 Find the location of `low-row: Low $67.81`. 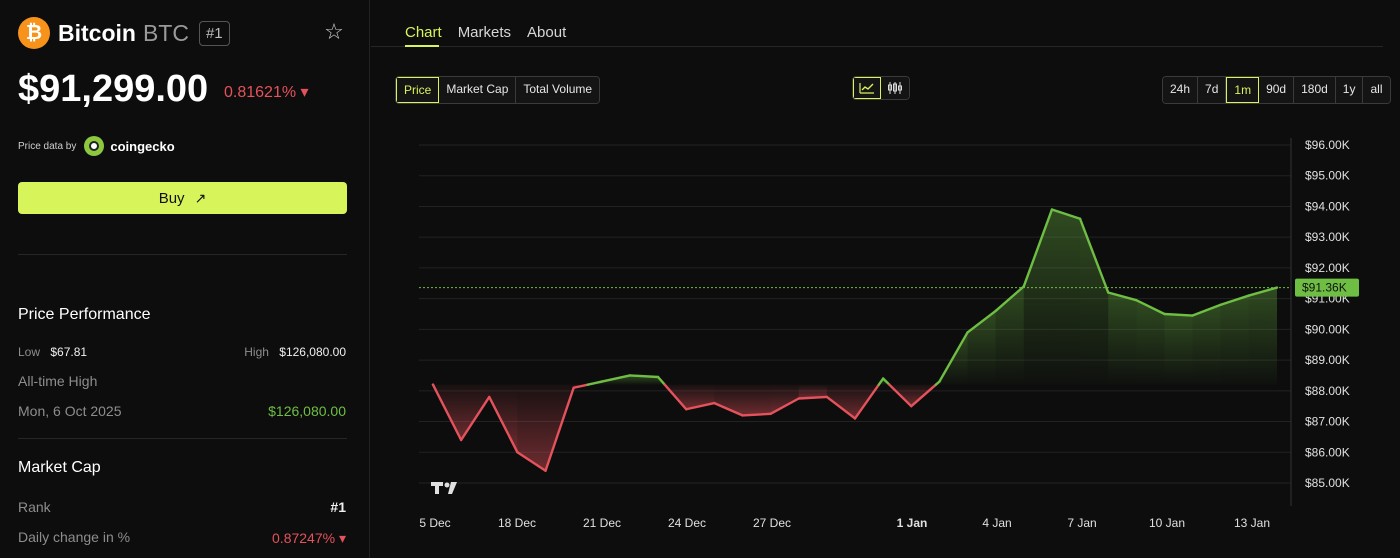

low-row: Low $67.81 is located at coordinates (52, 352).